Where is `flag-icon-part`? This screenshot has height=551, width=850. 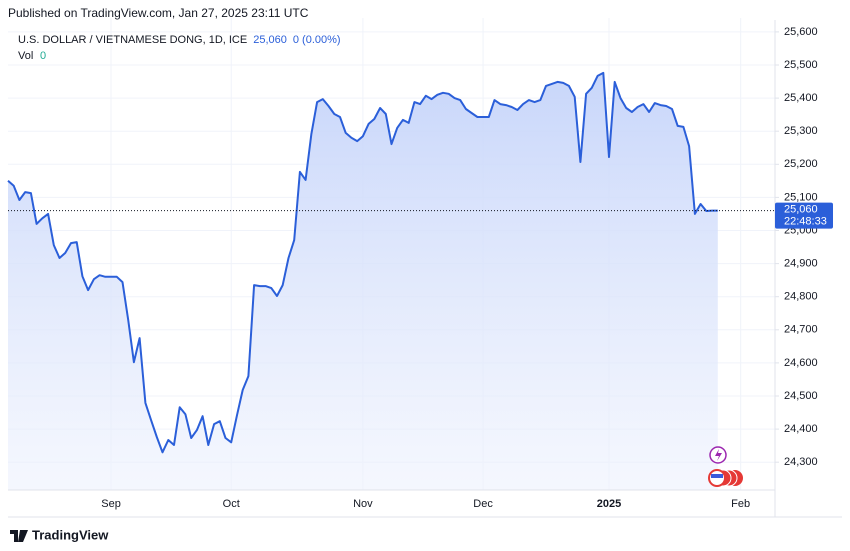 flag-icon-part is located at coordinates (717, 476).